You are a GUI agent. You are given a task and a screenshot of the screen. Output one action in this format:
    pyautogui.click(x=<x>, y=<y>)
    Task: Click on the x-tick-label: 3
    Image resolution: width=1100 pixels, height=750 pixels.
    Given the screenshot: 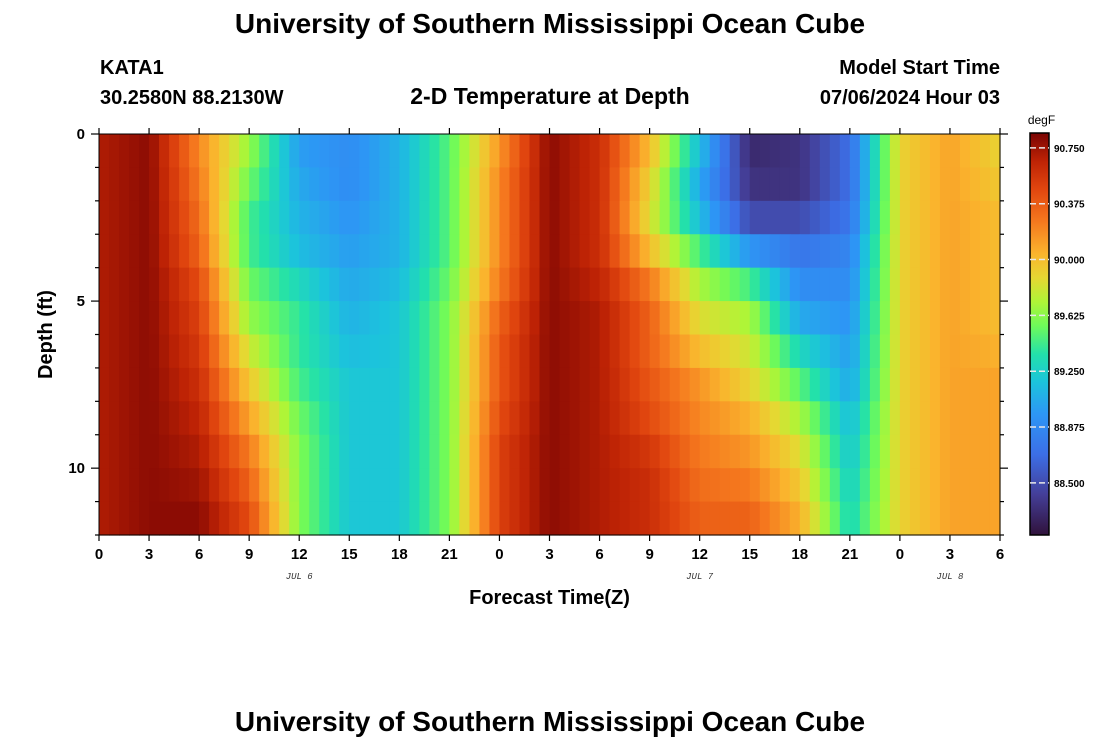 What is the action you would take?
    pyautogui.click(x=549, y=554)
    